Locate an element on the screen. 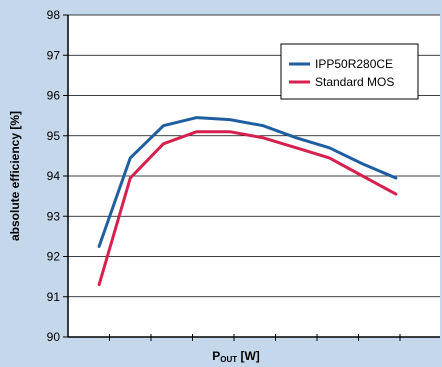  x-axis-title: POUT [W] is located at coordinates (236, 356).